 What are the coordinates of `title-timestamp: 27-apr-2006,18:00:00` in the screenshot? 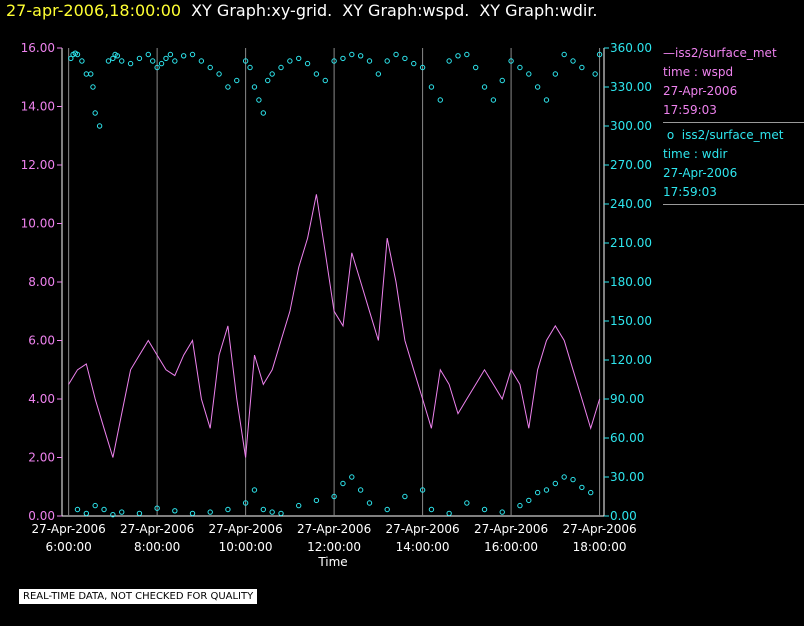 It's located at (94, 10).